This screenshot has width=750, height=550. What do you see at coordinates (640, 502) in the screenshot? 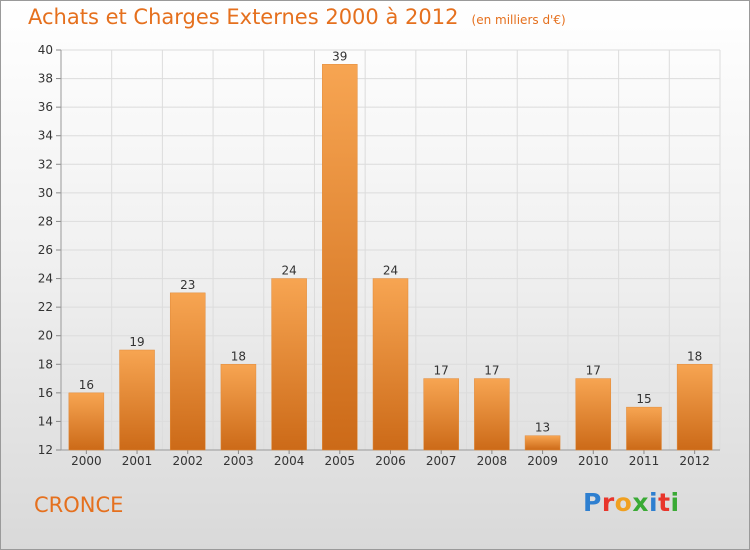
I see `logo-letter: x` at bounding box center [640, 502].